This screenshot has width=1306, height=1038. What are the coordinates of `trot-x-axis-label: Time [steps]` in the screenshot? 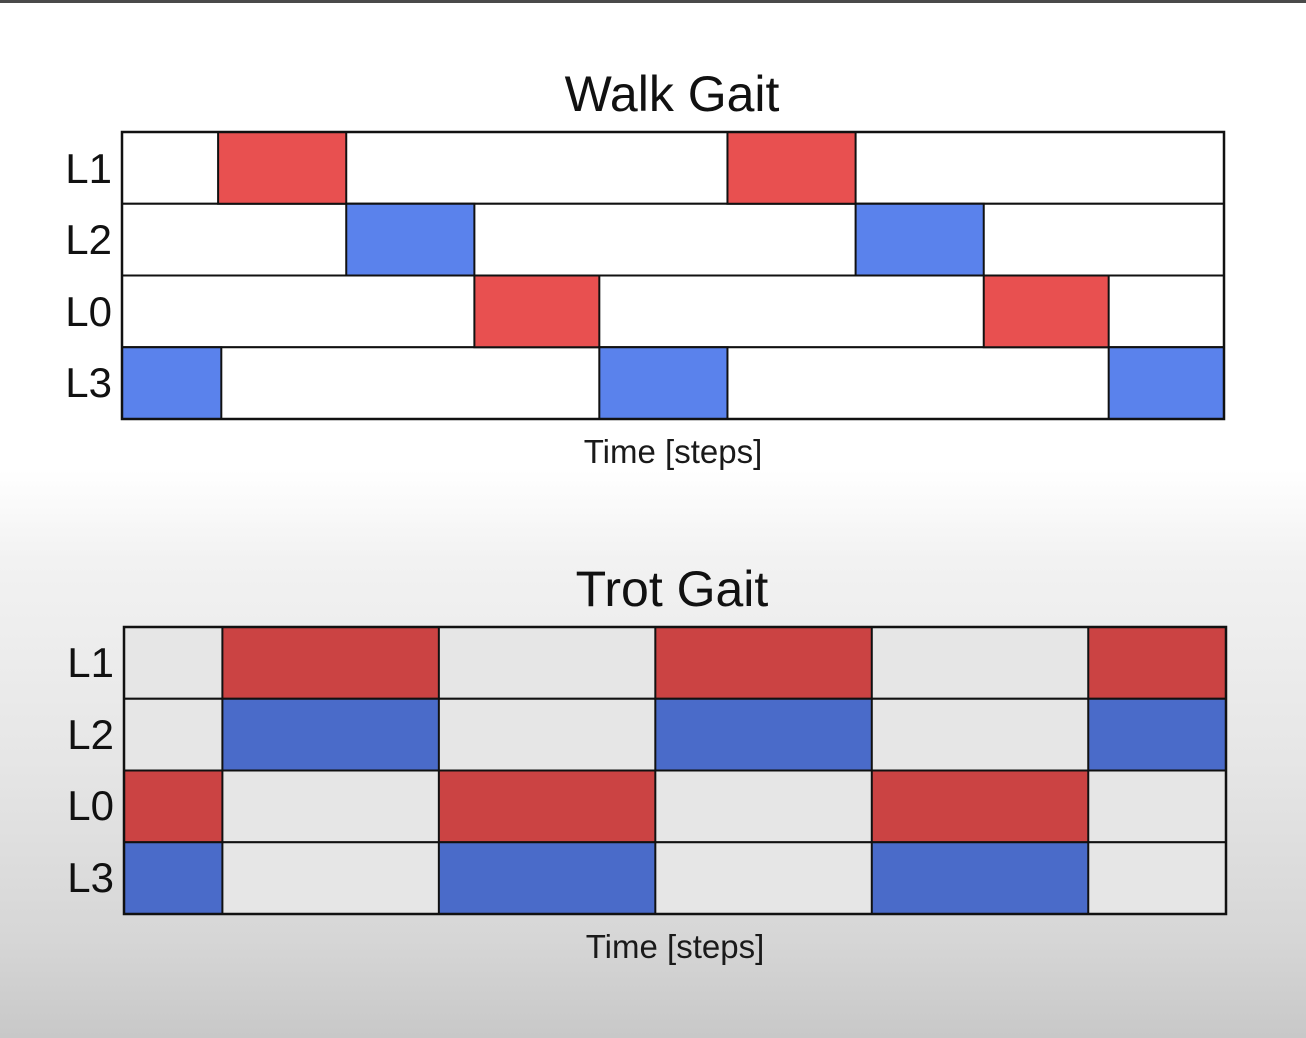 It's located at (675, 946).